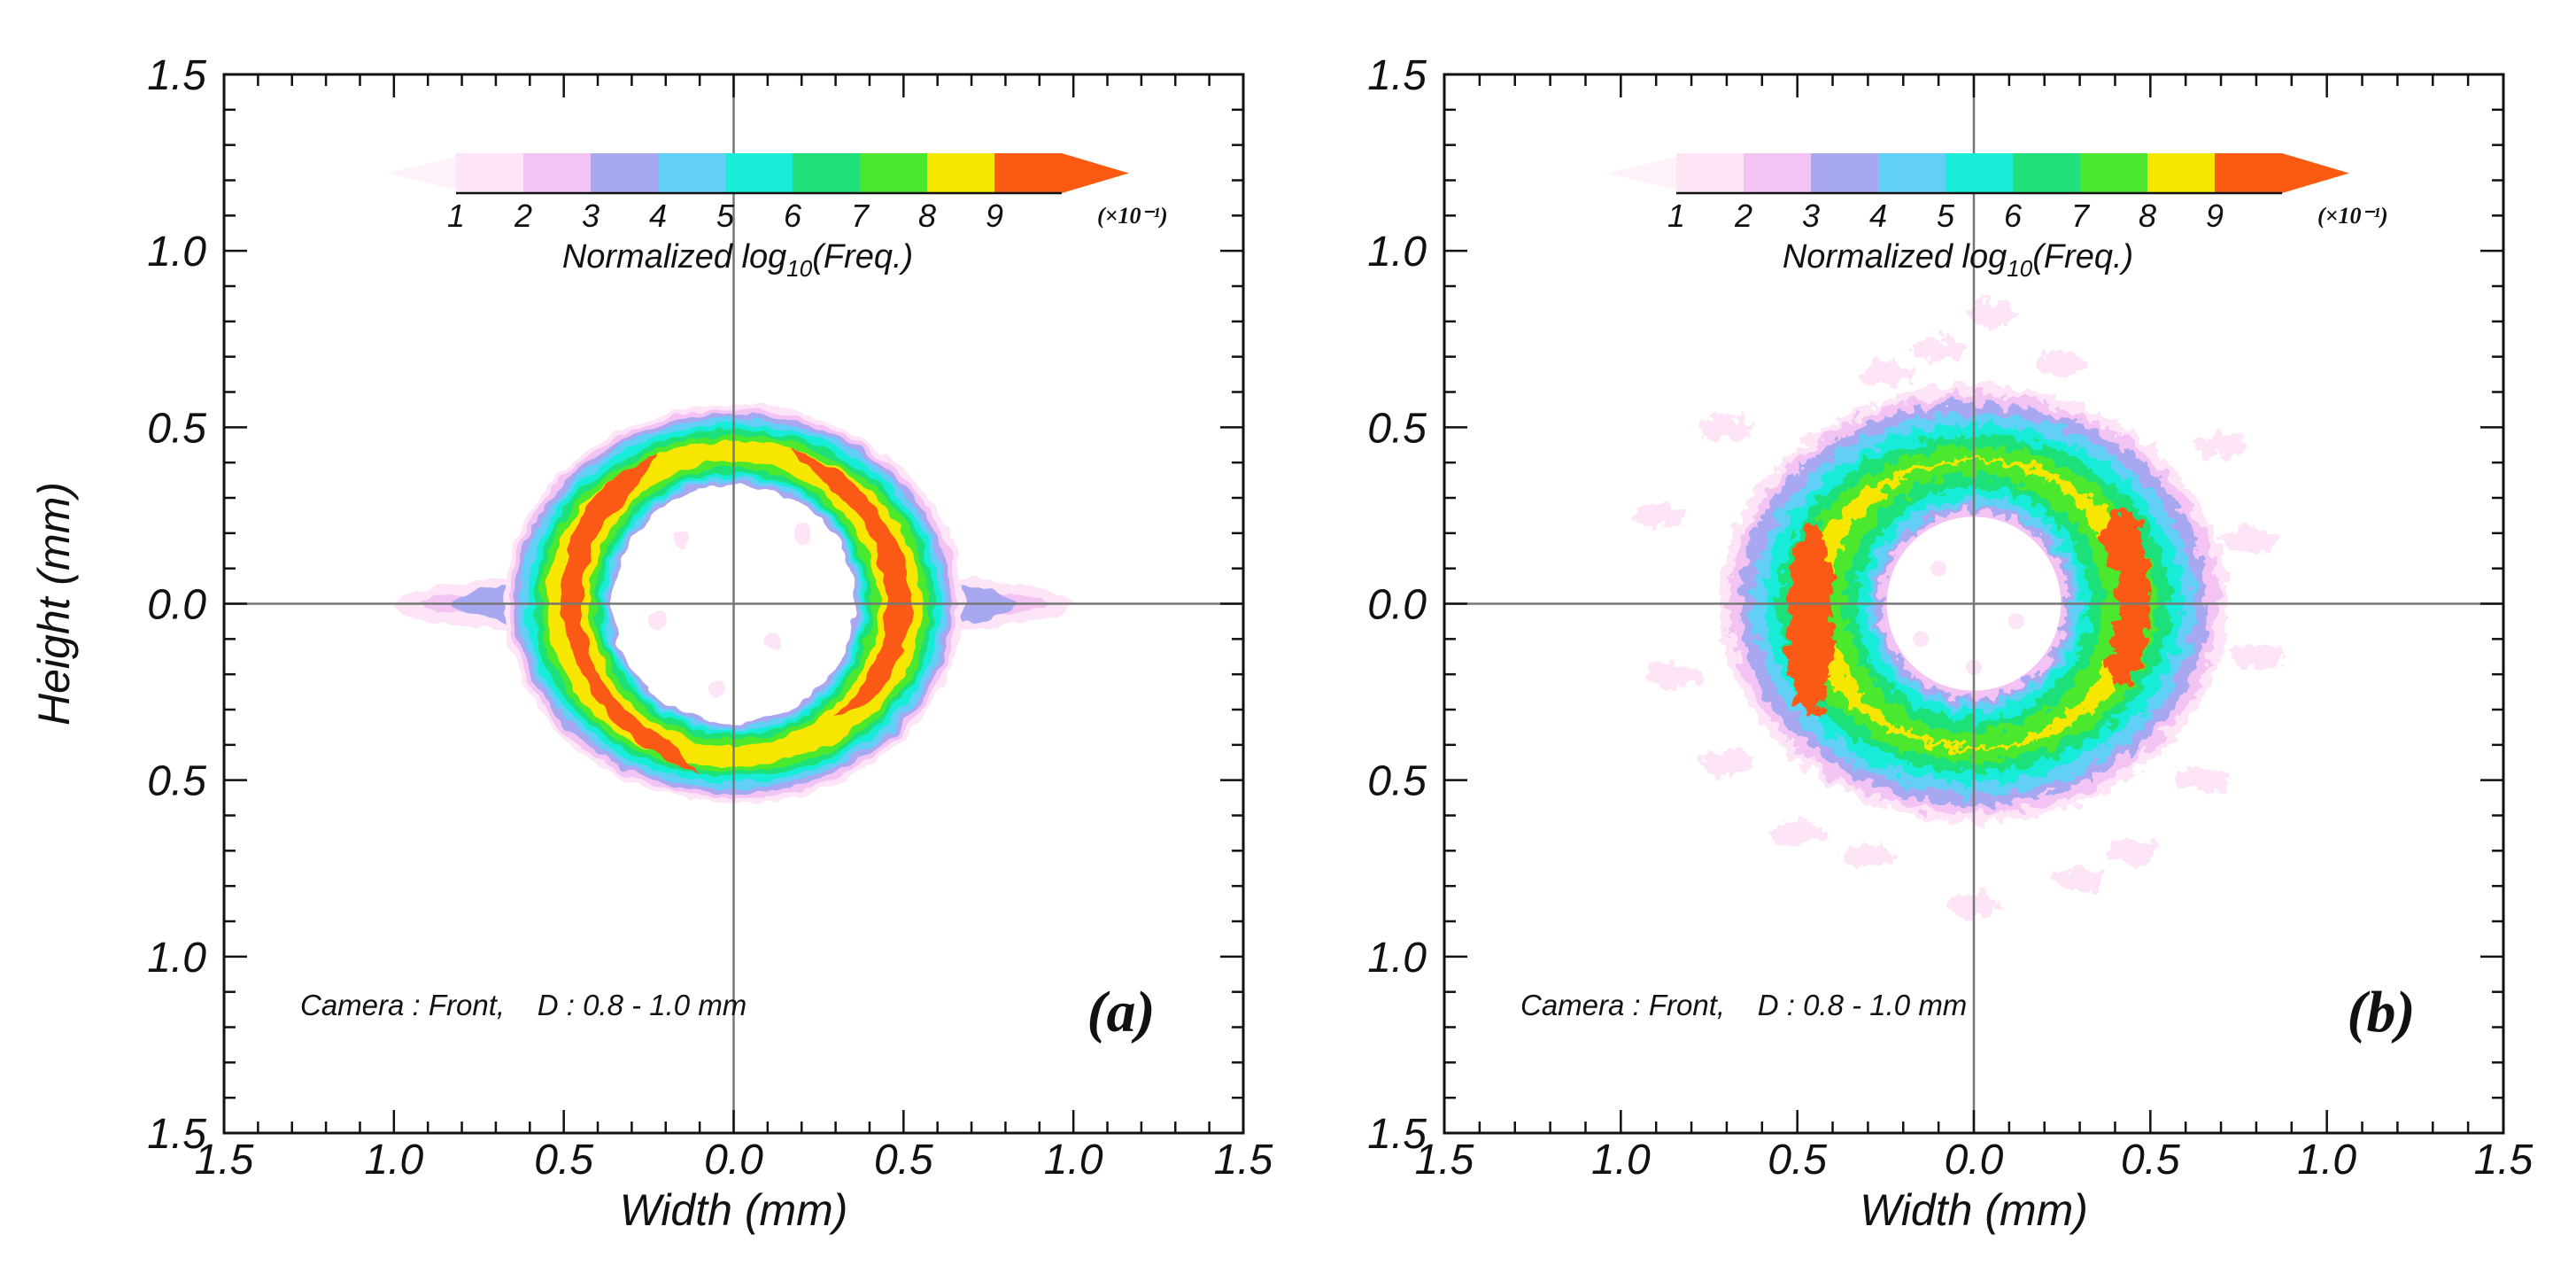 The image size is (2576, 1273). Describe the element at coordinates (1811, 621) in the screenshot. I see `peak-lobe-left` at that location.